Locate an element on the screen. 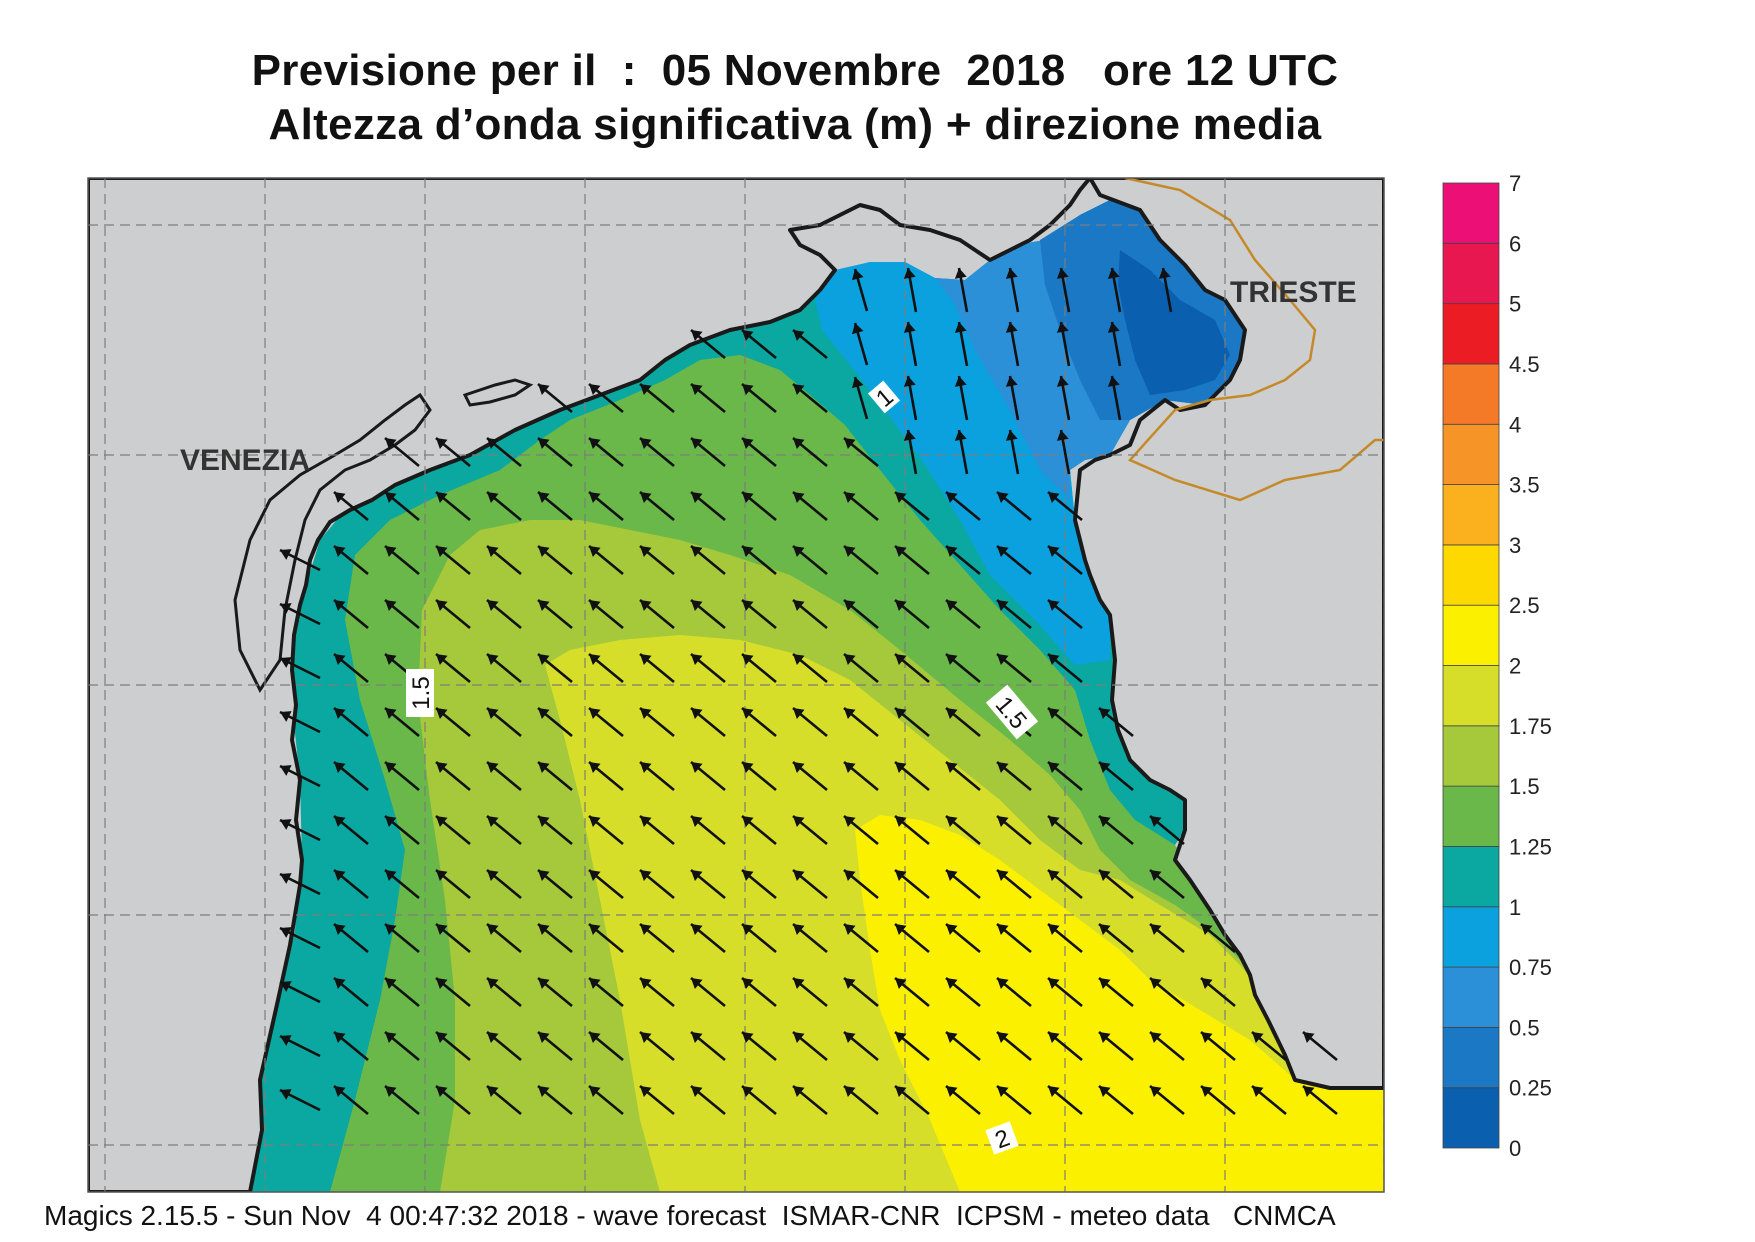 The image size is (1755, 1242). colorbar-label: 0.5 is located at coordinates (1524, 1027).